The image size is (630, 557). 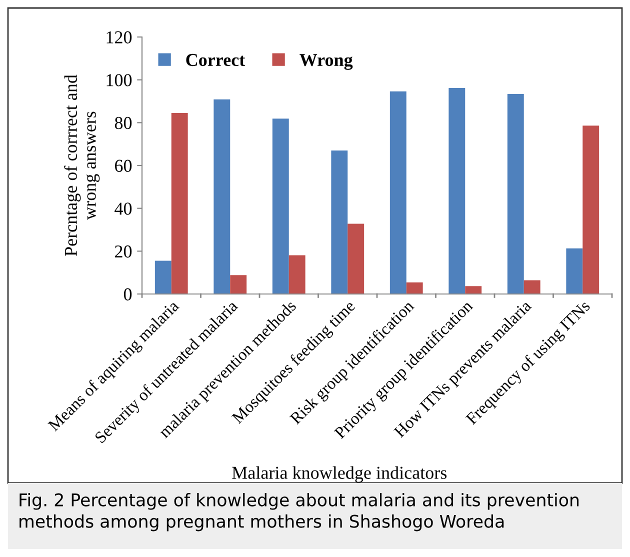 I want to click on y-tick-label: 0, so click(x=128, y=294).